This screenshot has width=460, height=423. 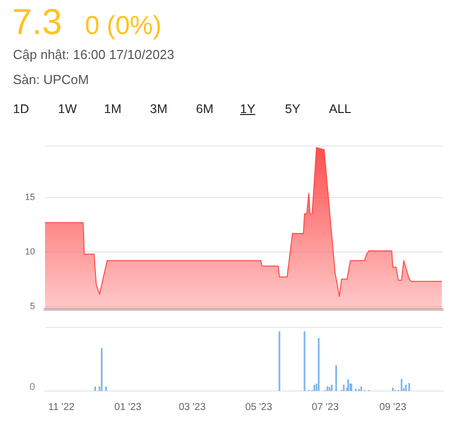 I want to click on text: 0, so click(x=32, y=387).